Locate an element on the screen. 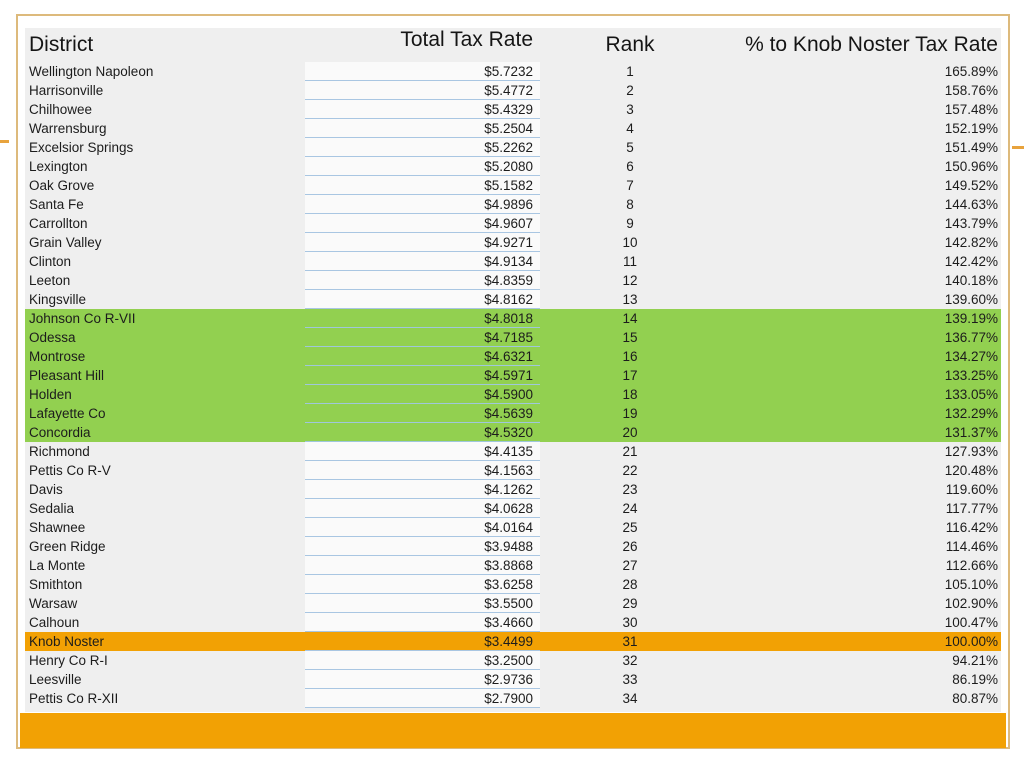 Image resolution: width=1024 pixels, height=768 pixels. district-cell: Montrose is located at coordinates (57, 356).